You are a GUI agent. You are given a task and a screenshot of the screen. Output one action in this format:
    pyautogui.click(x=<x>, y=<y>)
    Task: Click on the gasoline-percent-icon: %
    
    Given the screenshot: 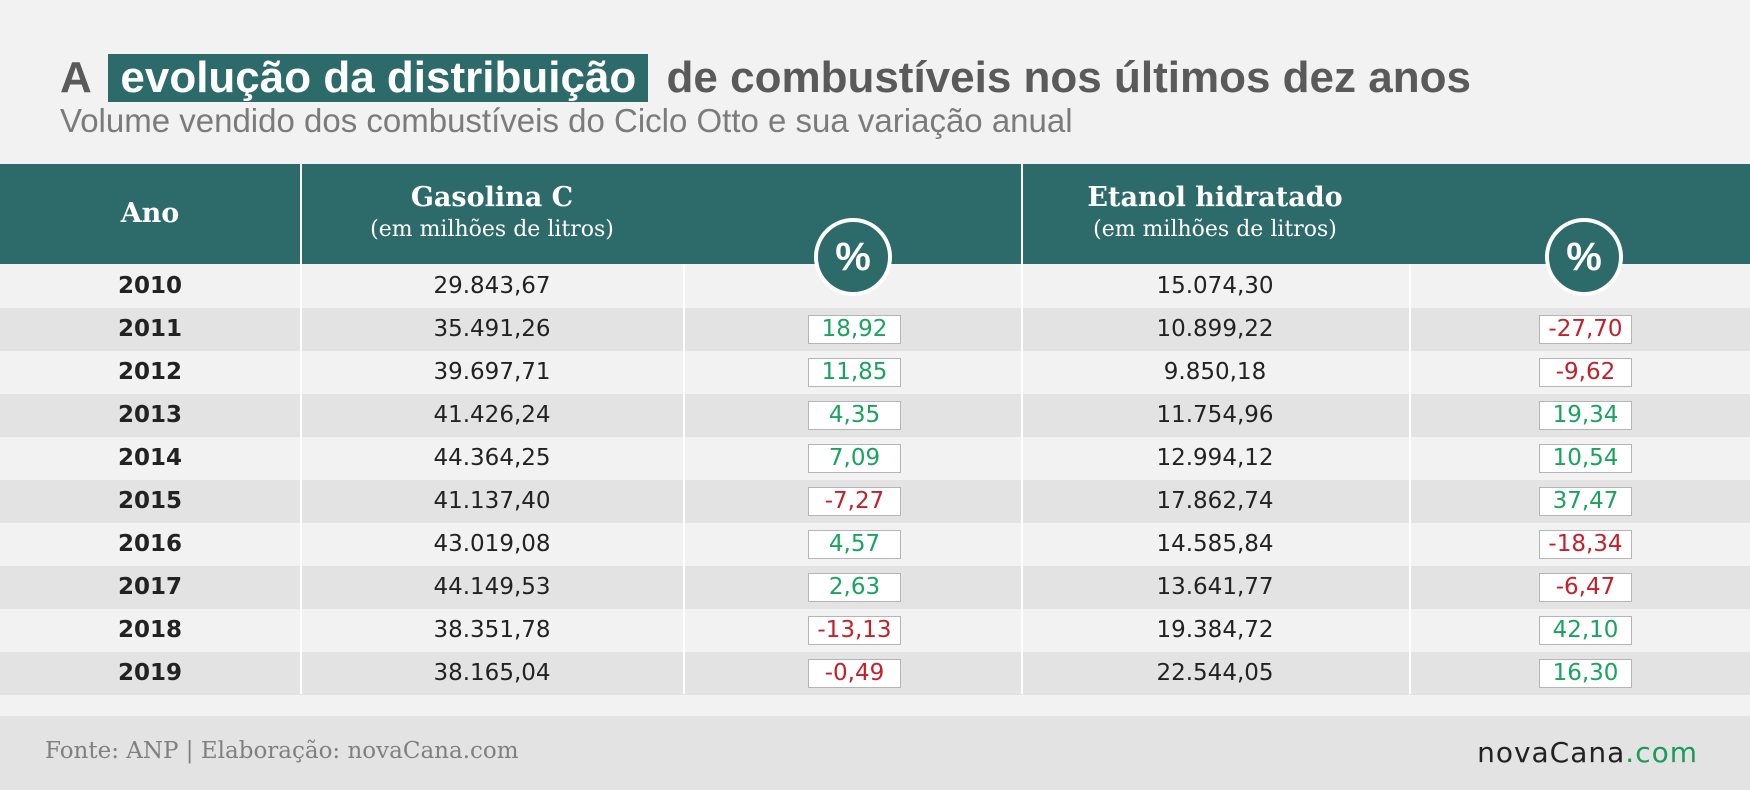 What is the action you would take?
    pyautogui.click(x=853, y=257)
    